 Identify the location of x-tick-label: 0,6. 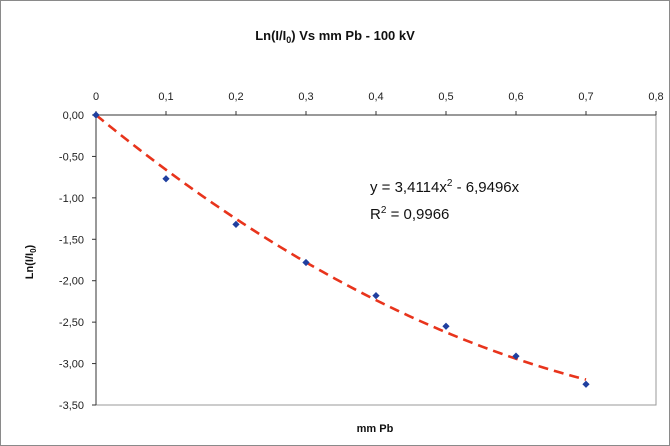
(515, 97).